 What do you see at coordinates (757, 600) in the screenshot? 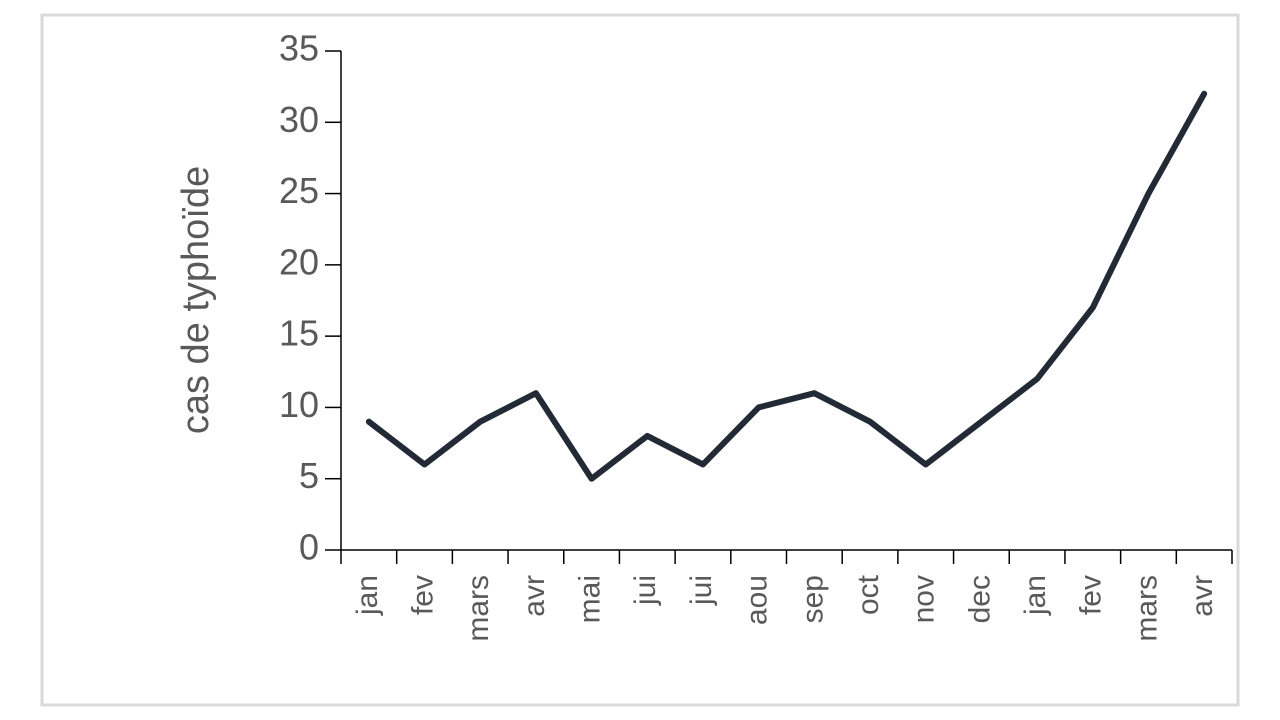
I see `x-tick-label: aou` at bounding box center [757, 600].